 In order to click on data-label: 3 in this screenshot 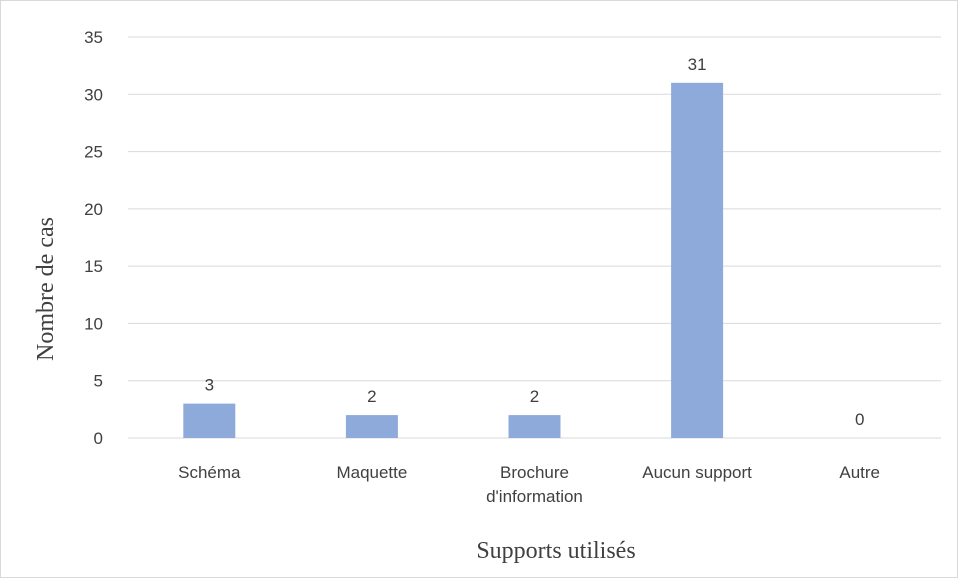, I will do `click(209, 385)`.